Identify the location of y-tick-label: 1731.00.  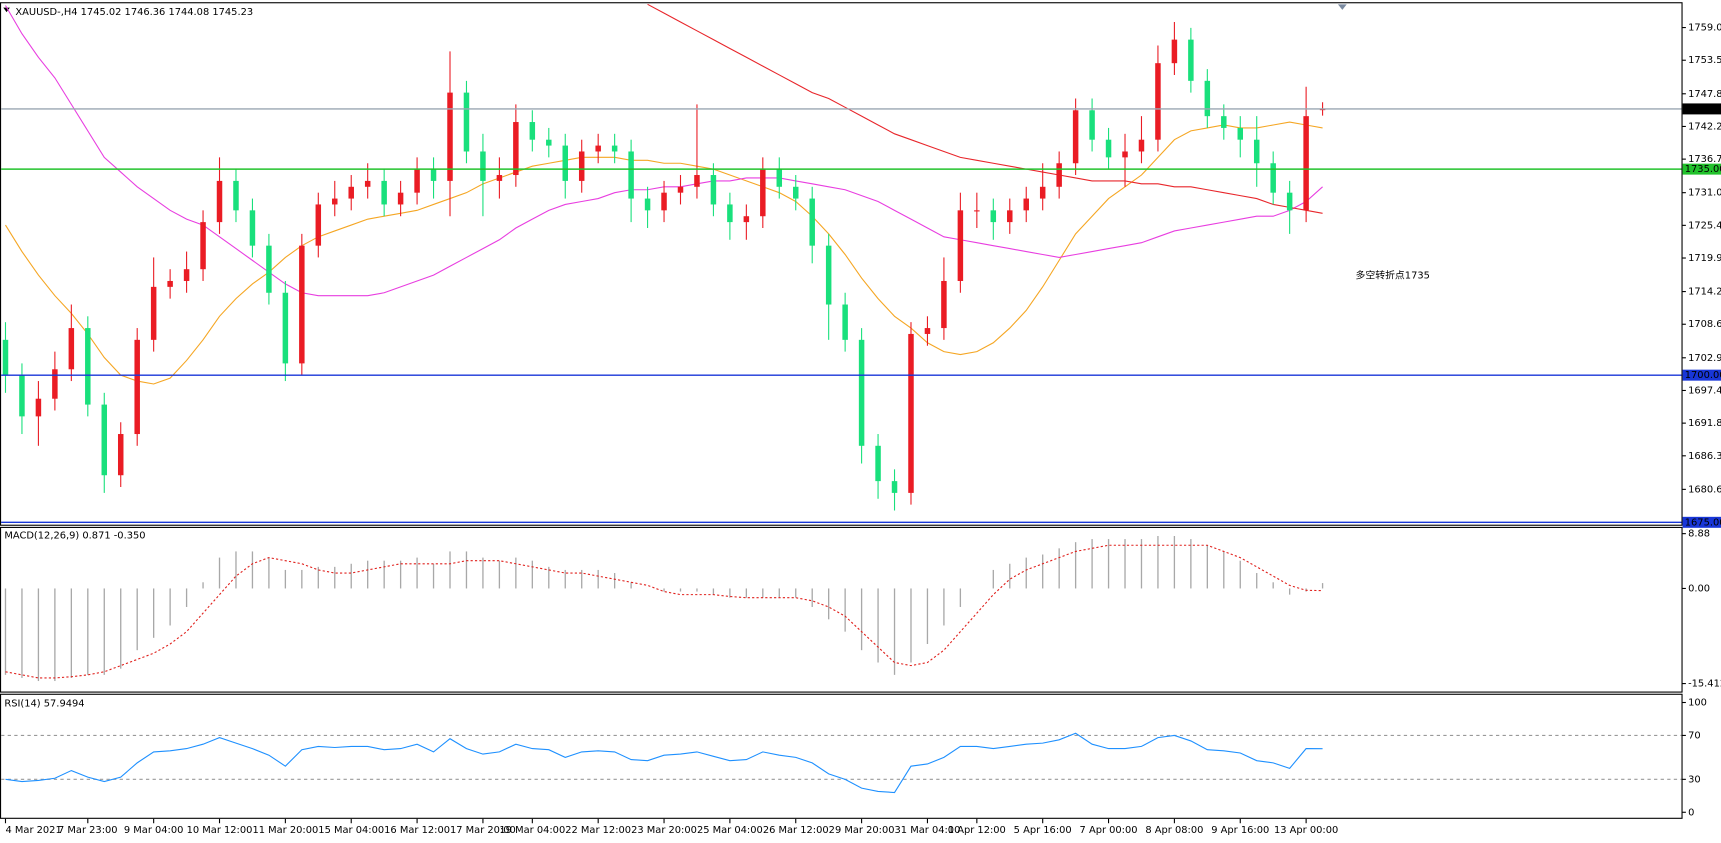
(1704, 193).